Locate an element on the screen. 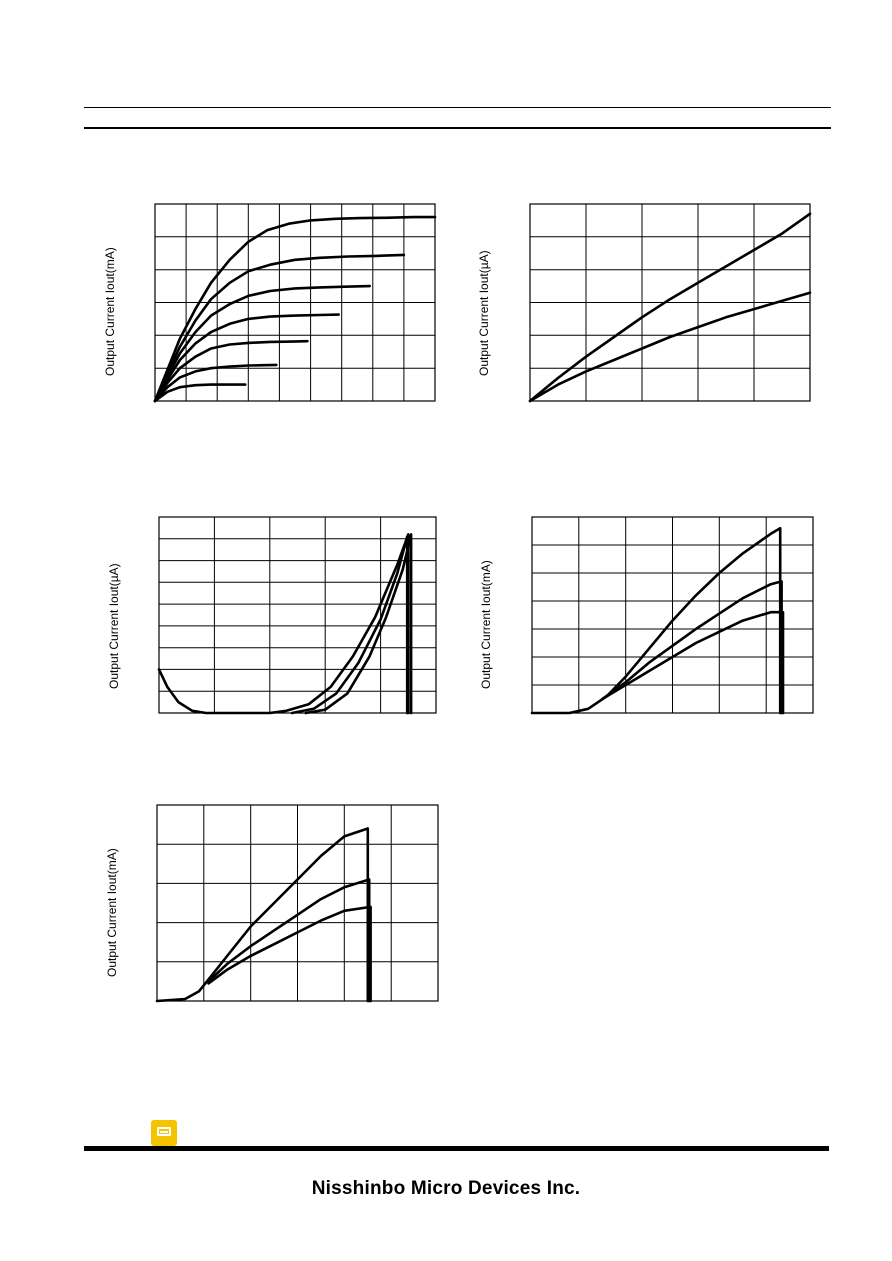 Image resolution: width=892 pixels, height=1261 pixels. chart-4-plot is located at coordinates (672, 615).